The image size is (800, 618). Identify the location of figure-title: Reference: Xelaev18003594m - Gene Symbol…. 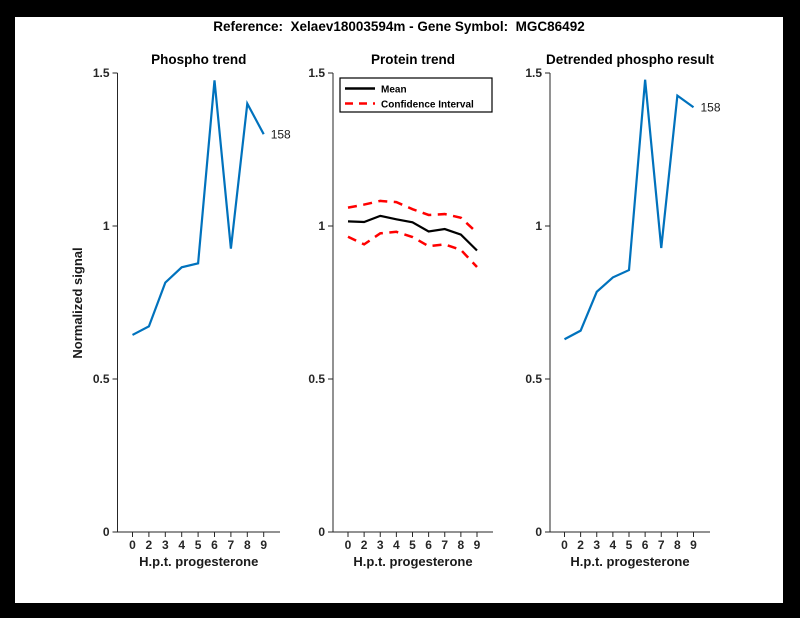
(398, 26).